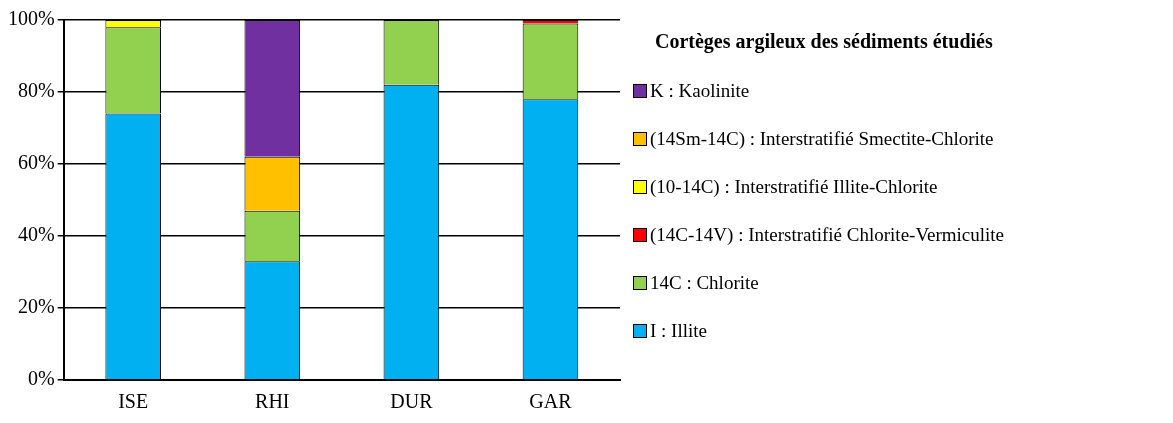 The width and height of the screenshot is (1173, 423). Describe the element at coordinates (36, 162) in the screenshot. I see `y-tick-label: 60%` at that location.